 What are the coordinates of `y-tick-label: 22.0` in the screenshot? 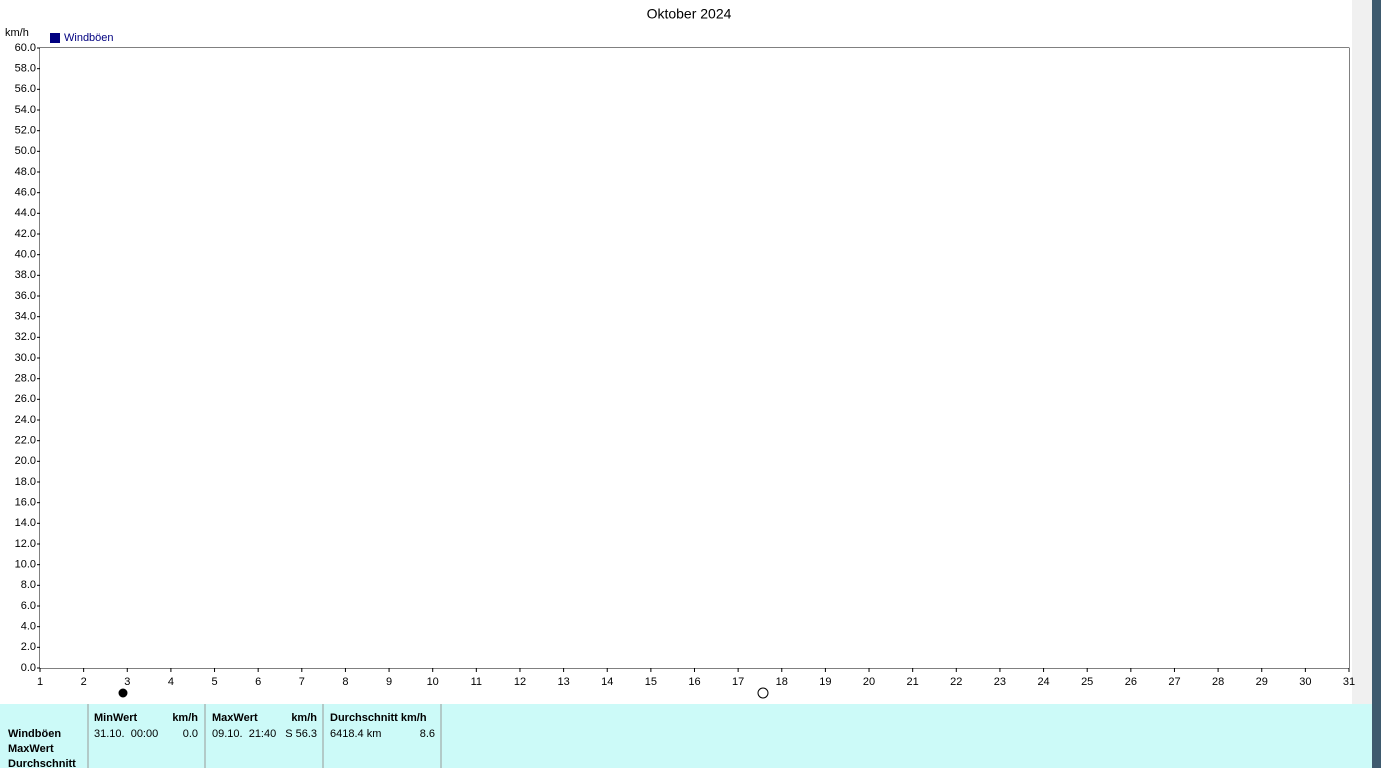 It's located at (25, 441).